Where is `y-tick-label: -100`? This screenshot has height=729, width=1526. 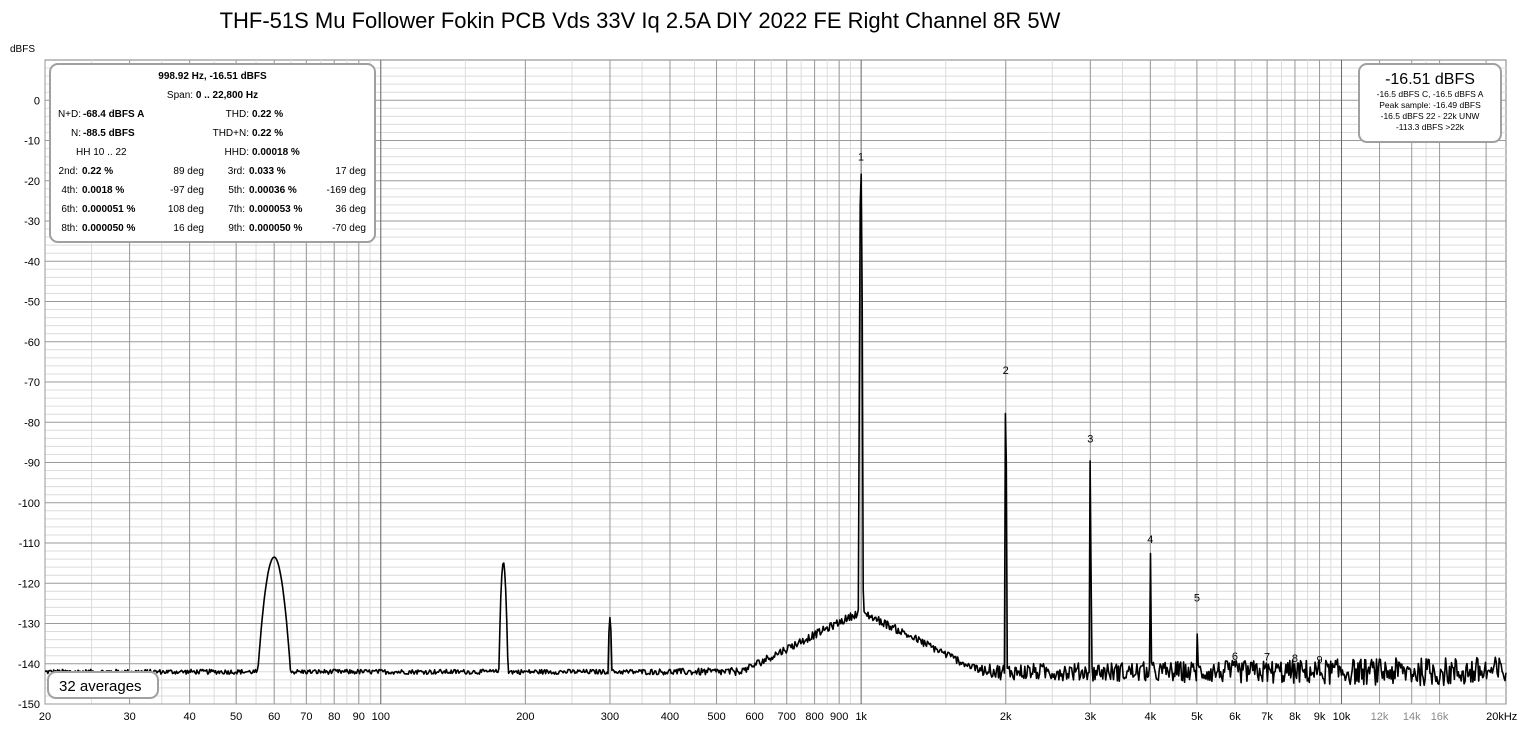 y-tick-label: -100 is located at coordinates (29, 504).